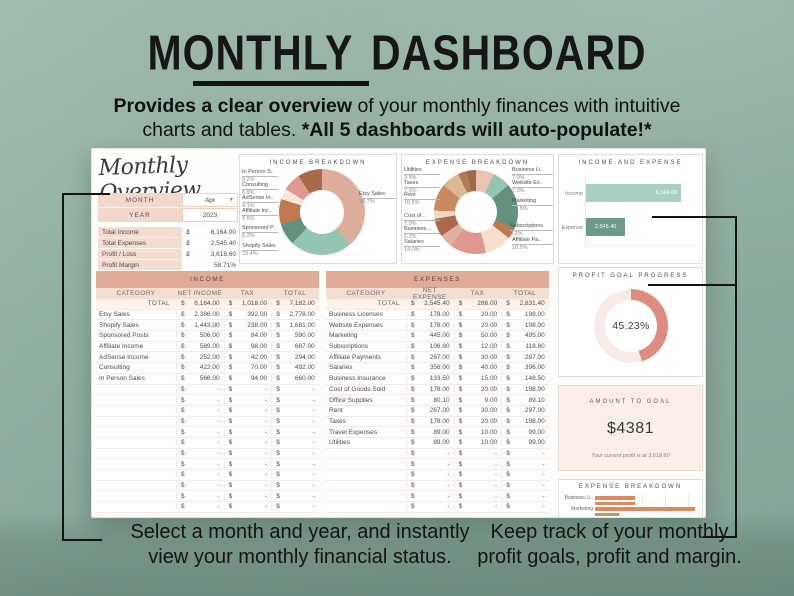  Describe the element at coordinates (210, 215) in the screenshot. I see `year-dropdown: 2023` at that location.